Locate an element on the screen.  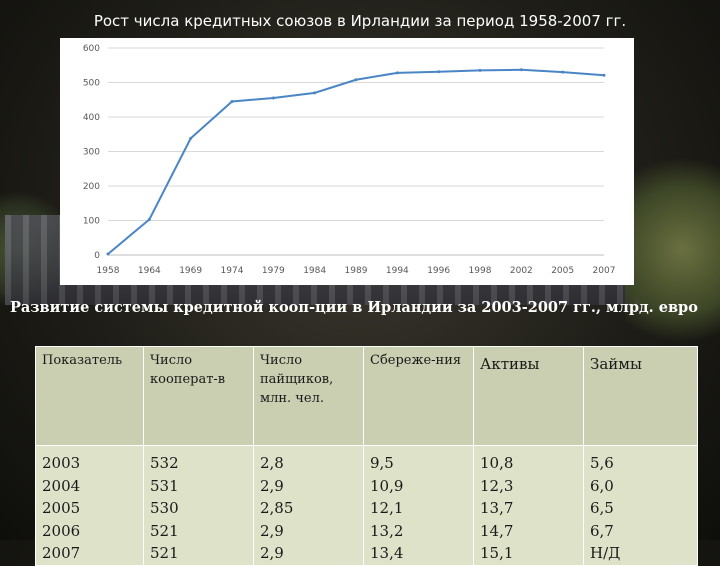
table-cell: 2005 is located at coordinates (61, 508).